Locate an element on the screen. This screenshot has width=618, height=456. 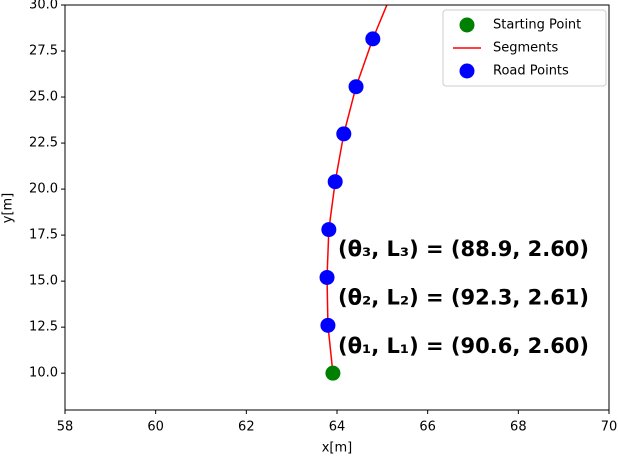
y-axis-label: y[m] is located at coordinates (8, 208).